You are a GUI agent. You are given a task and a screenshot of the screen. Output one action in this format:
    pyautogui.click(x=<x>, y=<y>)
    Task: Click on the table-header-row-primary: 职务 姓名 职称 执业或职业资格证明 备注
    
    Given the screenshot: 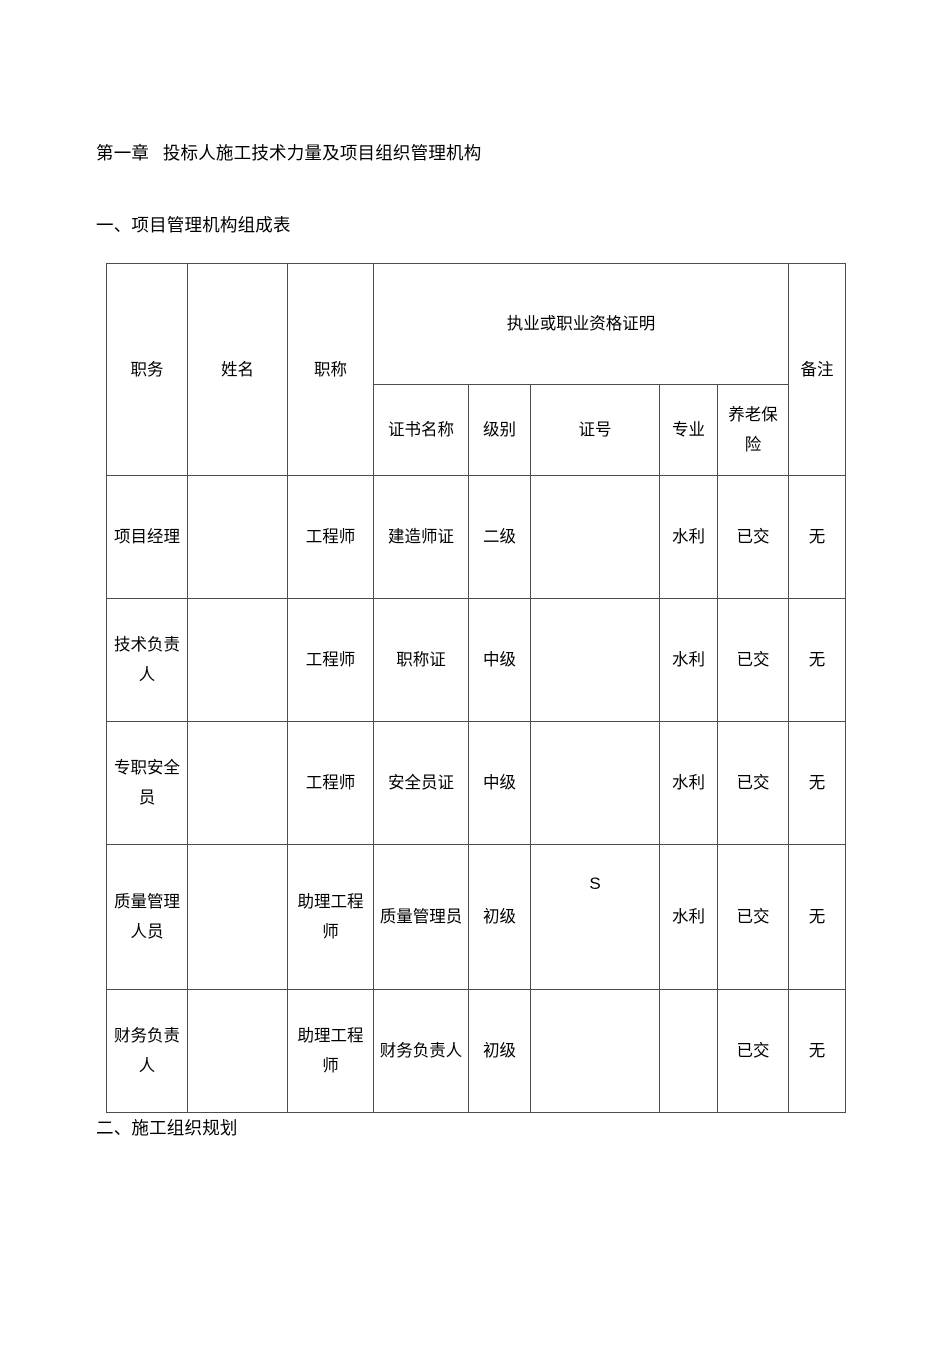 What is the action you would take?
    pyautogui.click(x=476, y=369)
    